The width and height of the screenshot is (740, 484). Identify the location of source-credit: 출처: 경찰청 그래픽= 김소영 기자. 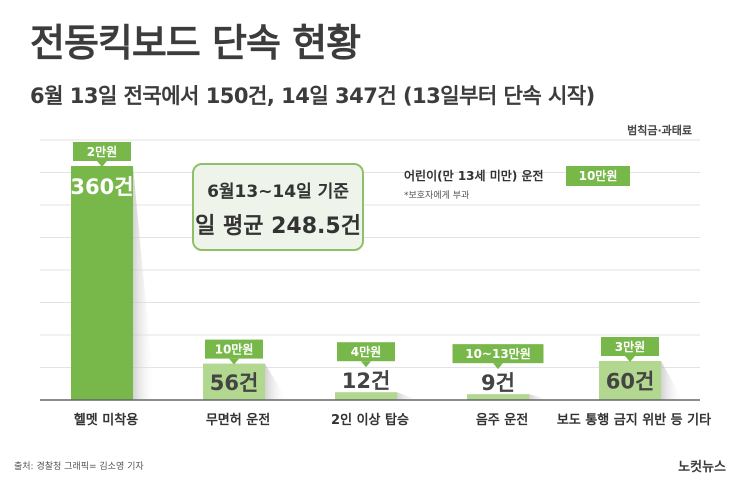
(79, 467).